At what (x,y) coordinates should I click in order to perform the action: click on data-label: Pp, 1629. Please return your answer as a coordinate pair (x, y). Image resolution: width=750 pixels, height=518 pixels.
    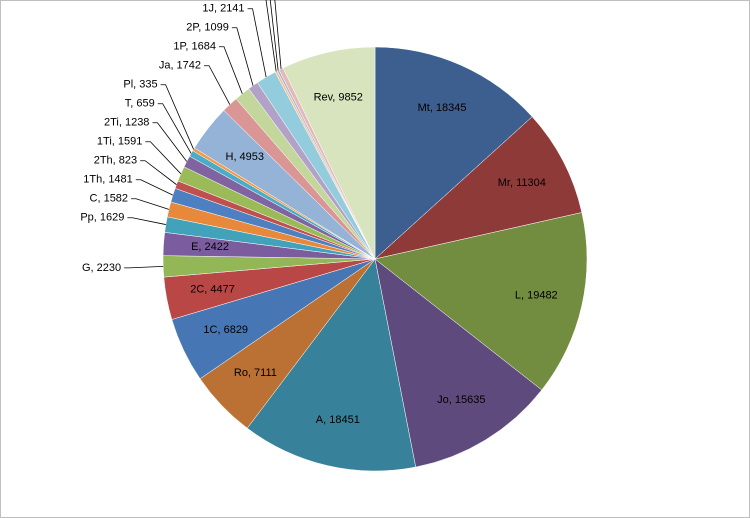
    Looking at the image, I should click on (102, 218).